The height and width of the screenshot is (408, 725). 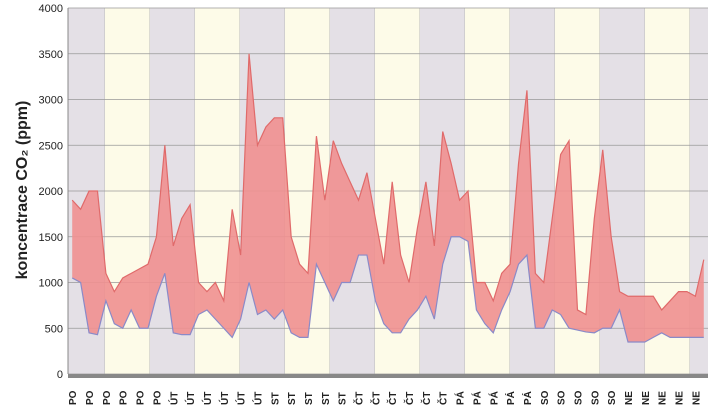 I want to click on y-tick-label: 0, so click(x=60, y=375).